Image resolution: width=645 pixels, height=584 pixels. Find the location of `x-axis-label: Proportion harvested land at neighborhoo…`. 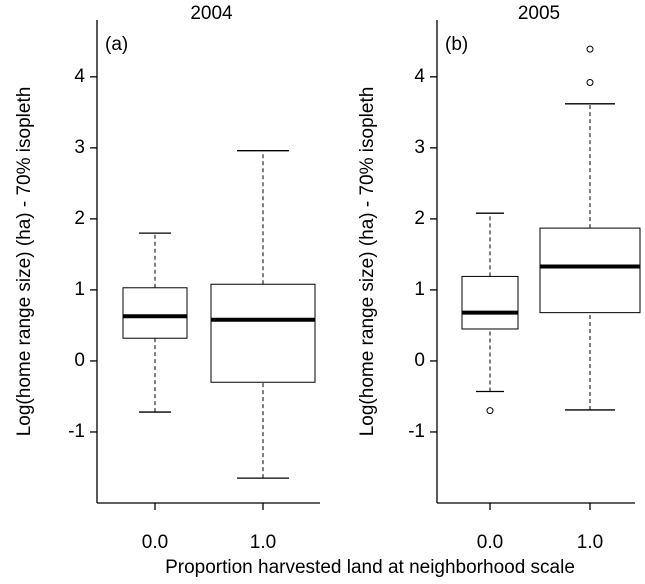

x-axis-label: Proportion harvested land at neighborhoo… is located at coordinates (370, 567).